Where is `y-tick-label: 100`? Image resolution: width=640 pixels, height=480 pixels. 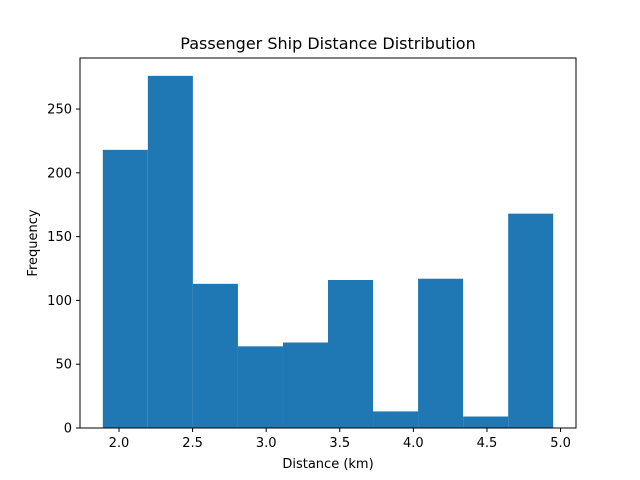
y-tick-label: 100 is located at coordinates (59, 301).